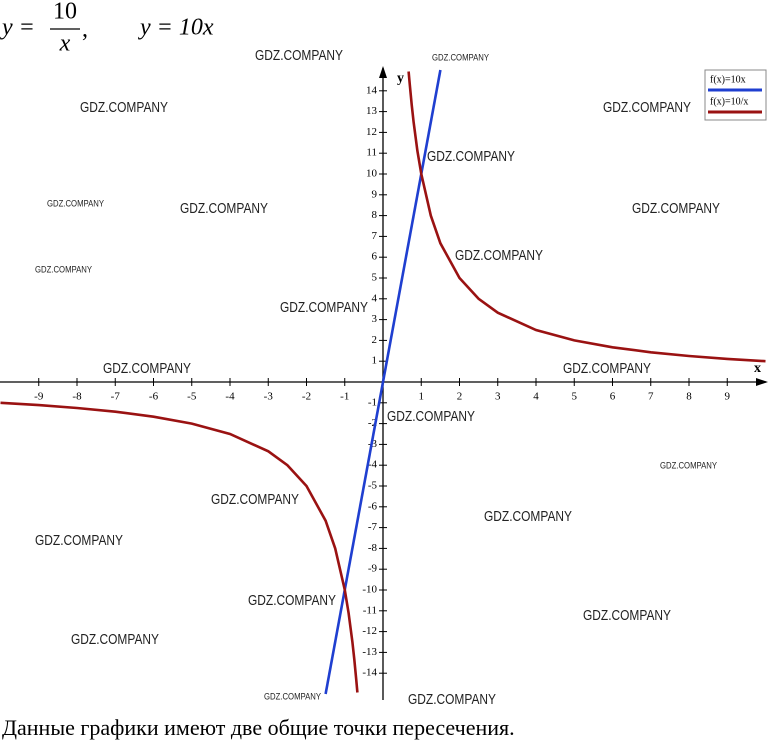  I want to click on y-tick-label: -8, so click(373, 548).